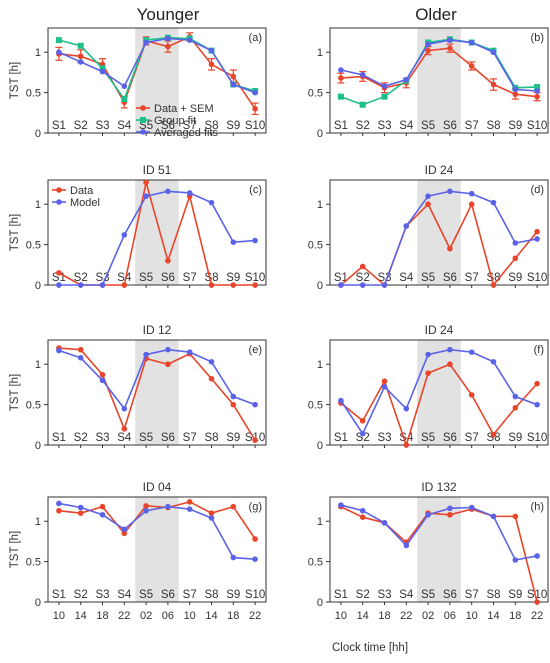  What do you see at coordinates (255, 350) in the screenshot?
I see `panel-tag-label: (e)` at bounding box center [255, 350].